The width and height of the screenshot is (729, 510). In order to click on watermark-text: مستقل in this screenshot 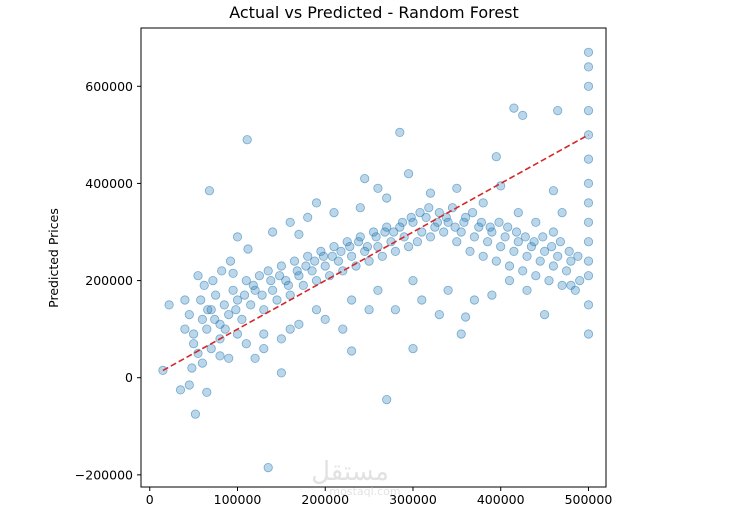, I will do `click(350, 472)`.